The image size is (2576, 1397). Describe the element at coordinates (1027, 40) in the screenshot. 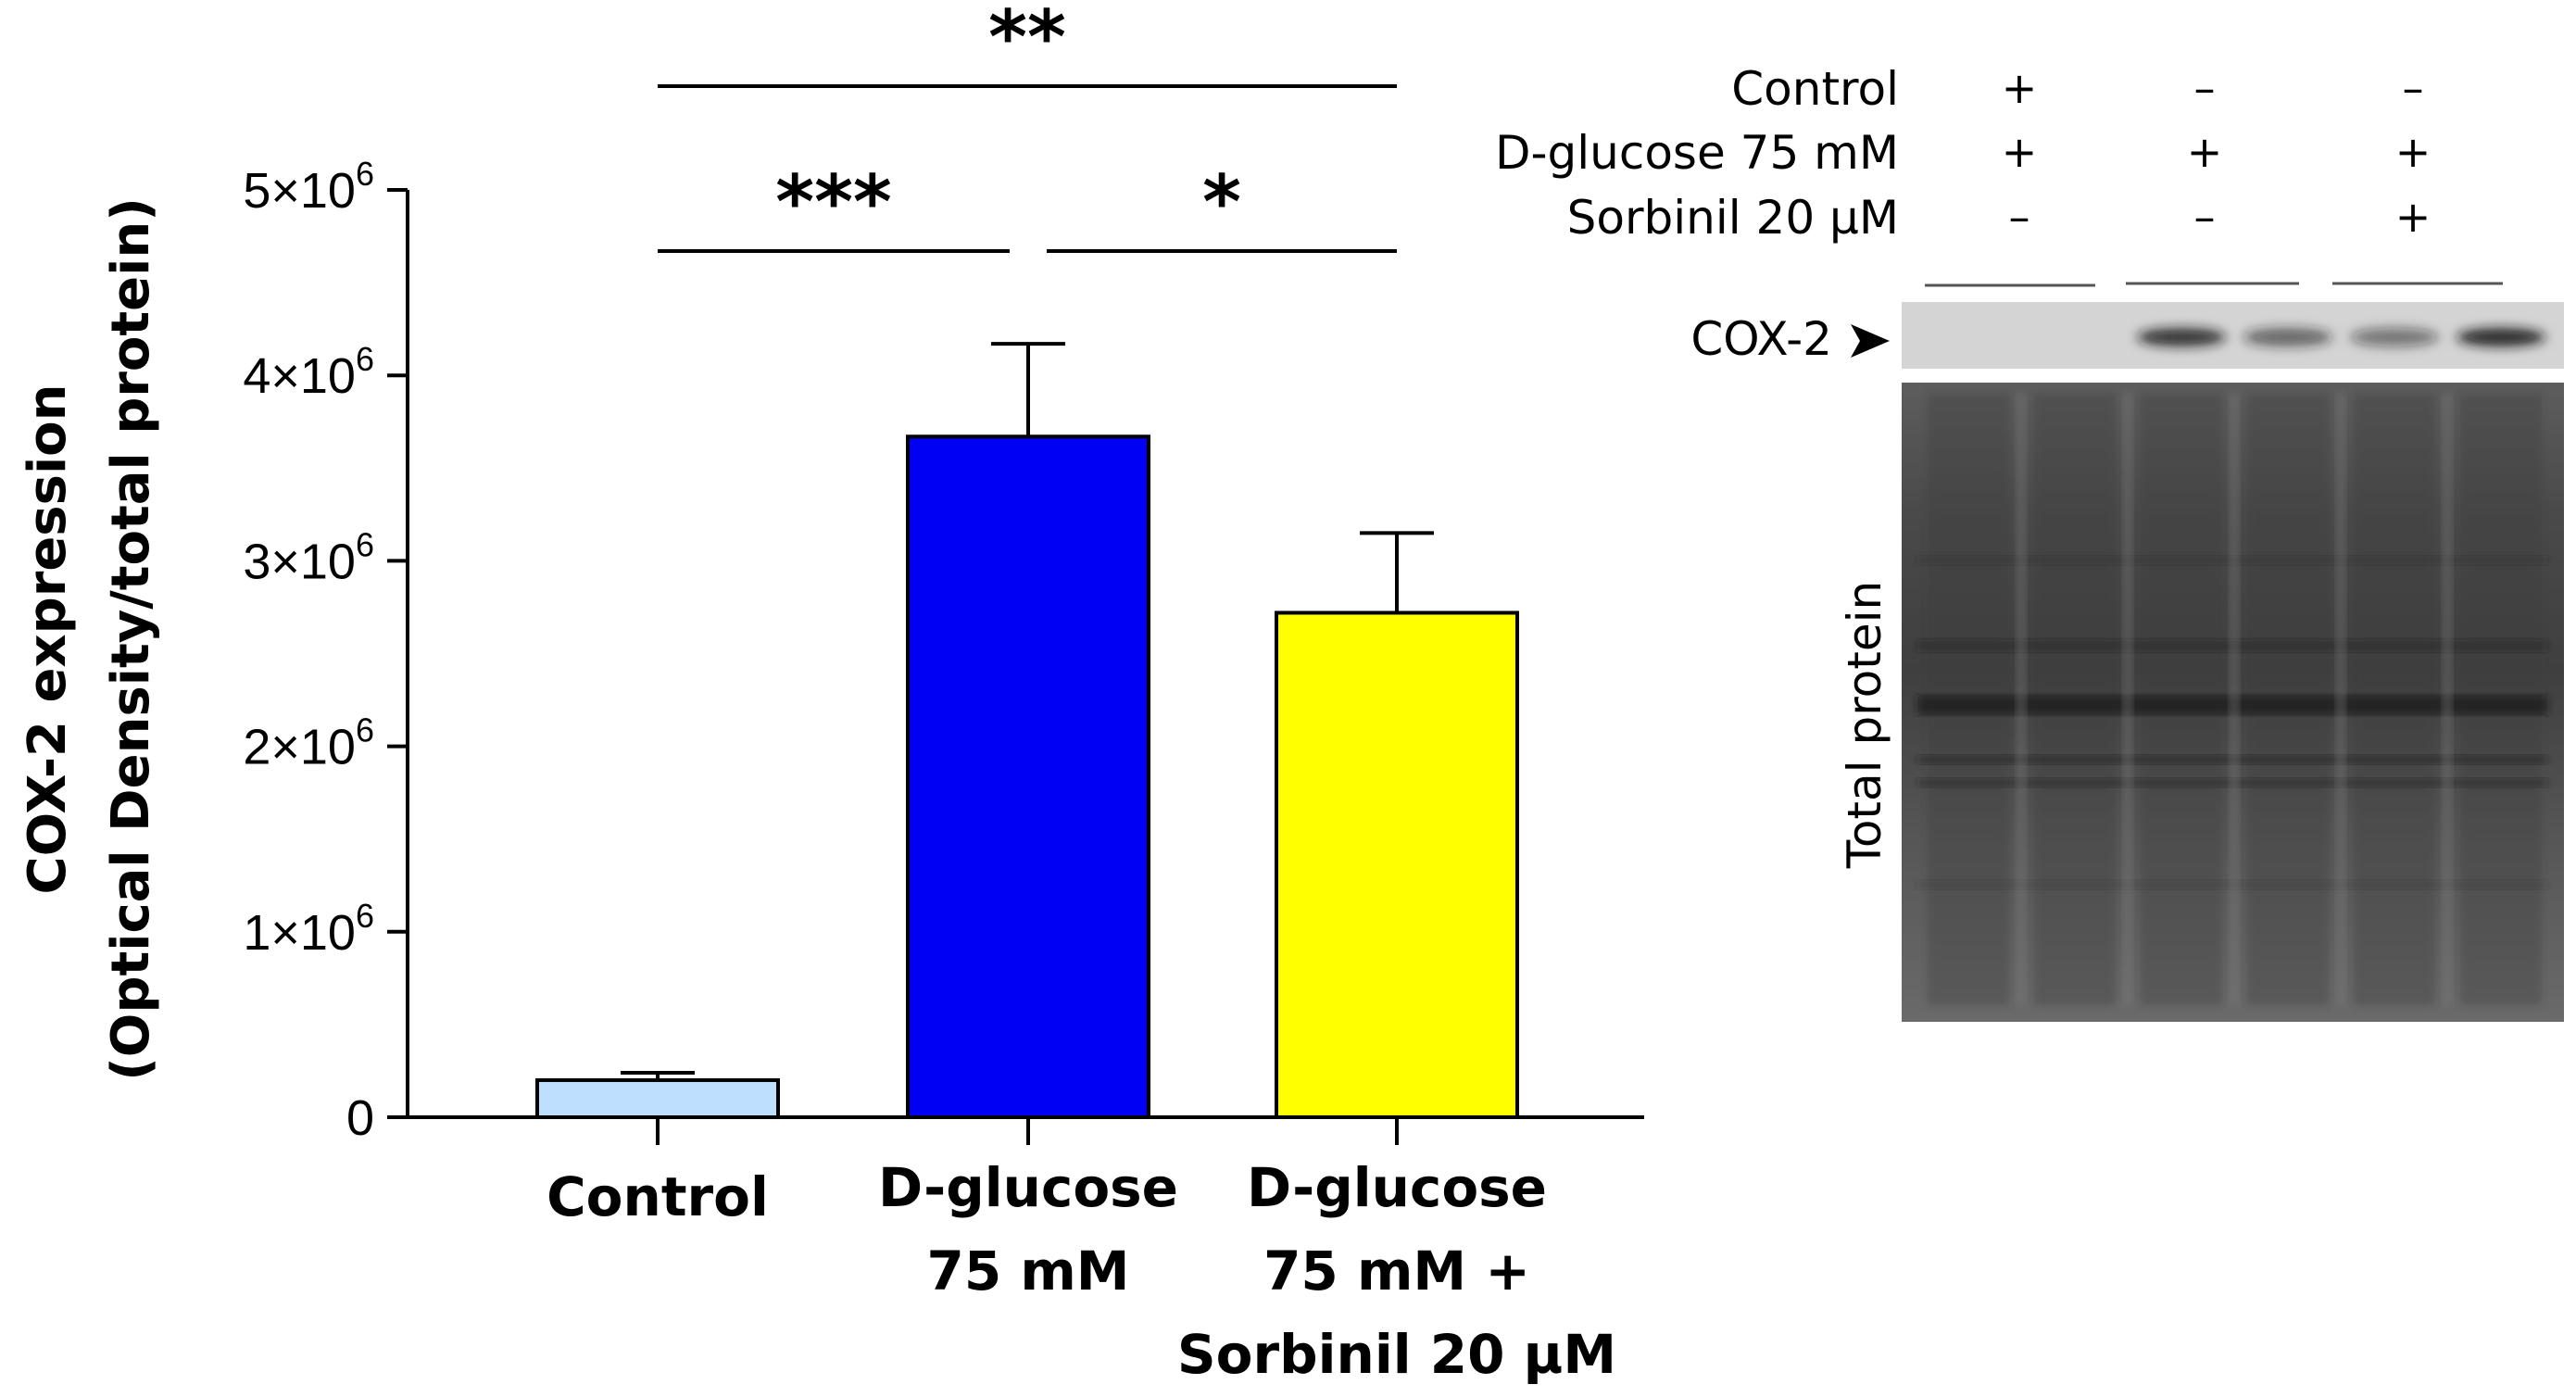

I see `significance-label: **` at that location.